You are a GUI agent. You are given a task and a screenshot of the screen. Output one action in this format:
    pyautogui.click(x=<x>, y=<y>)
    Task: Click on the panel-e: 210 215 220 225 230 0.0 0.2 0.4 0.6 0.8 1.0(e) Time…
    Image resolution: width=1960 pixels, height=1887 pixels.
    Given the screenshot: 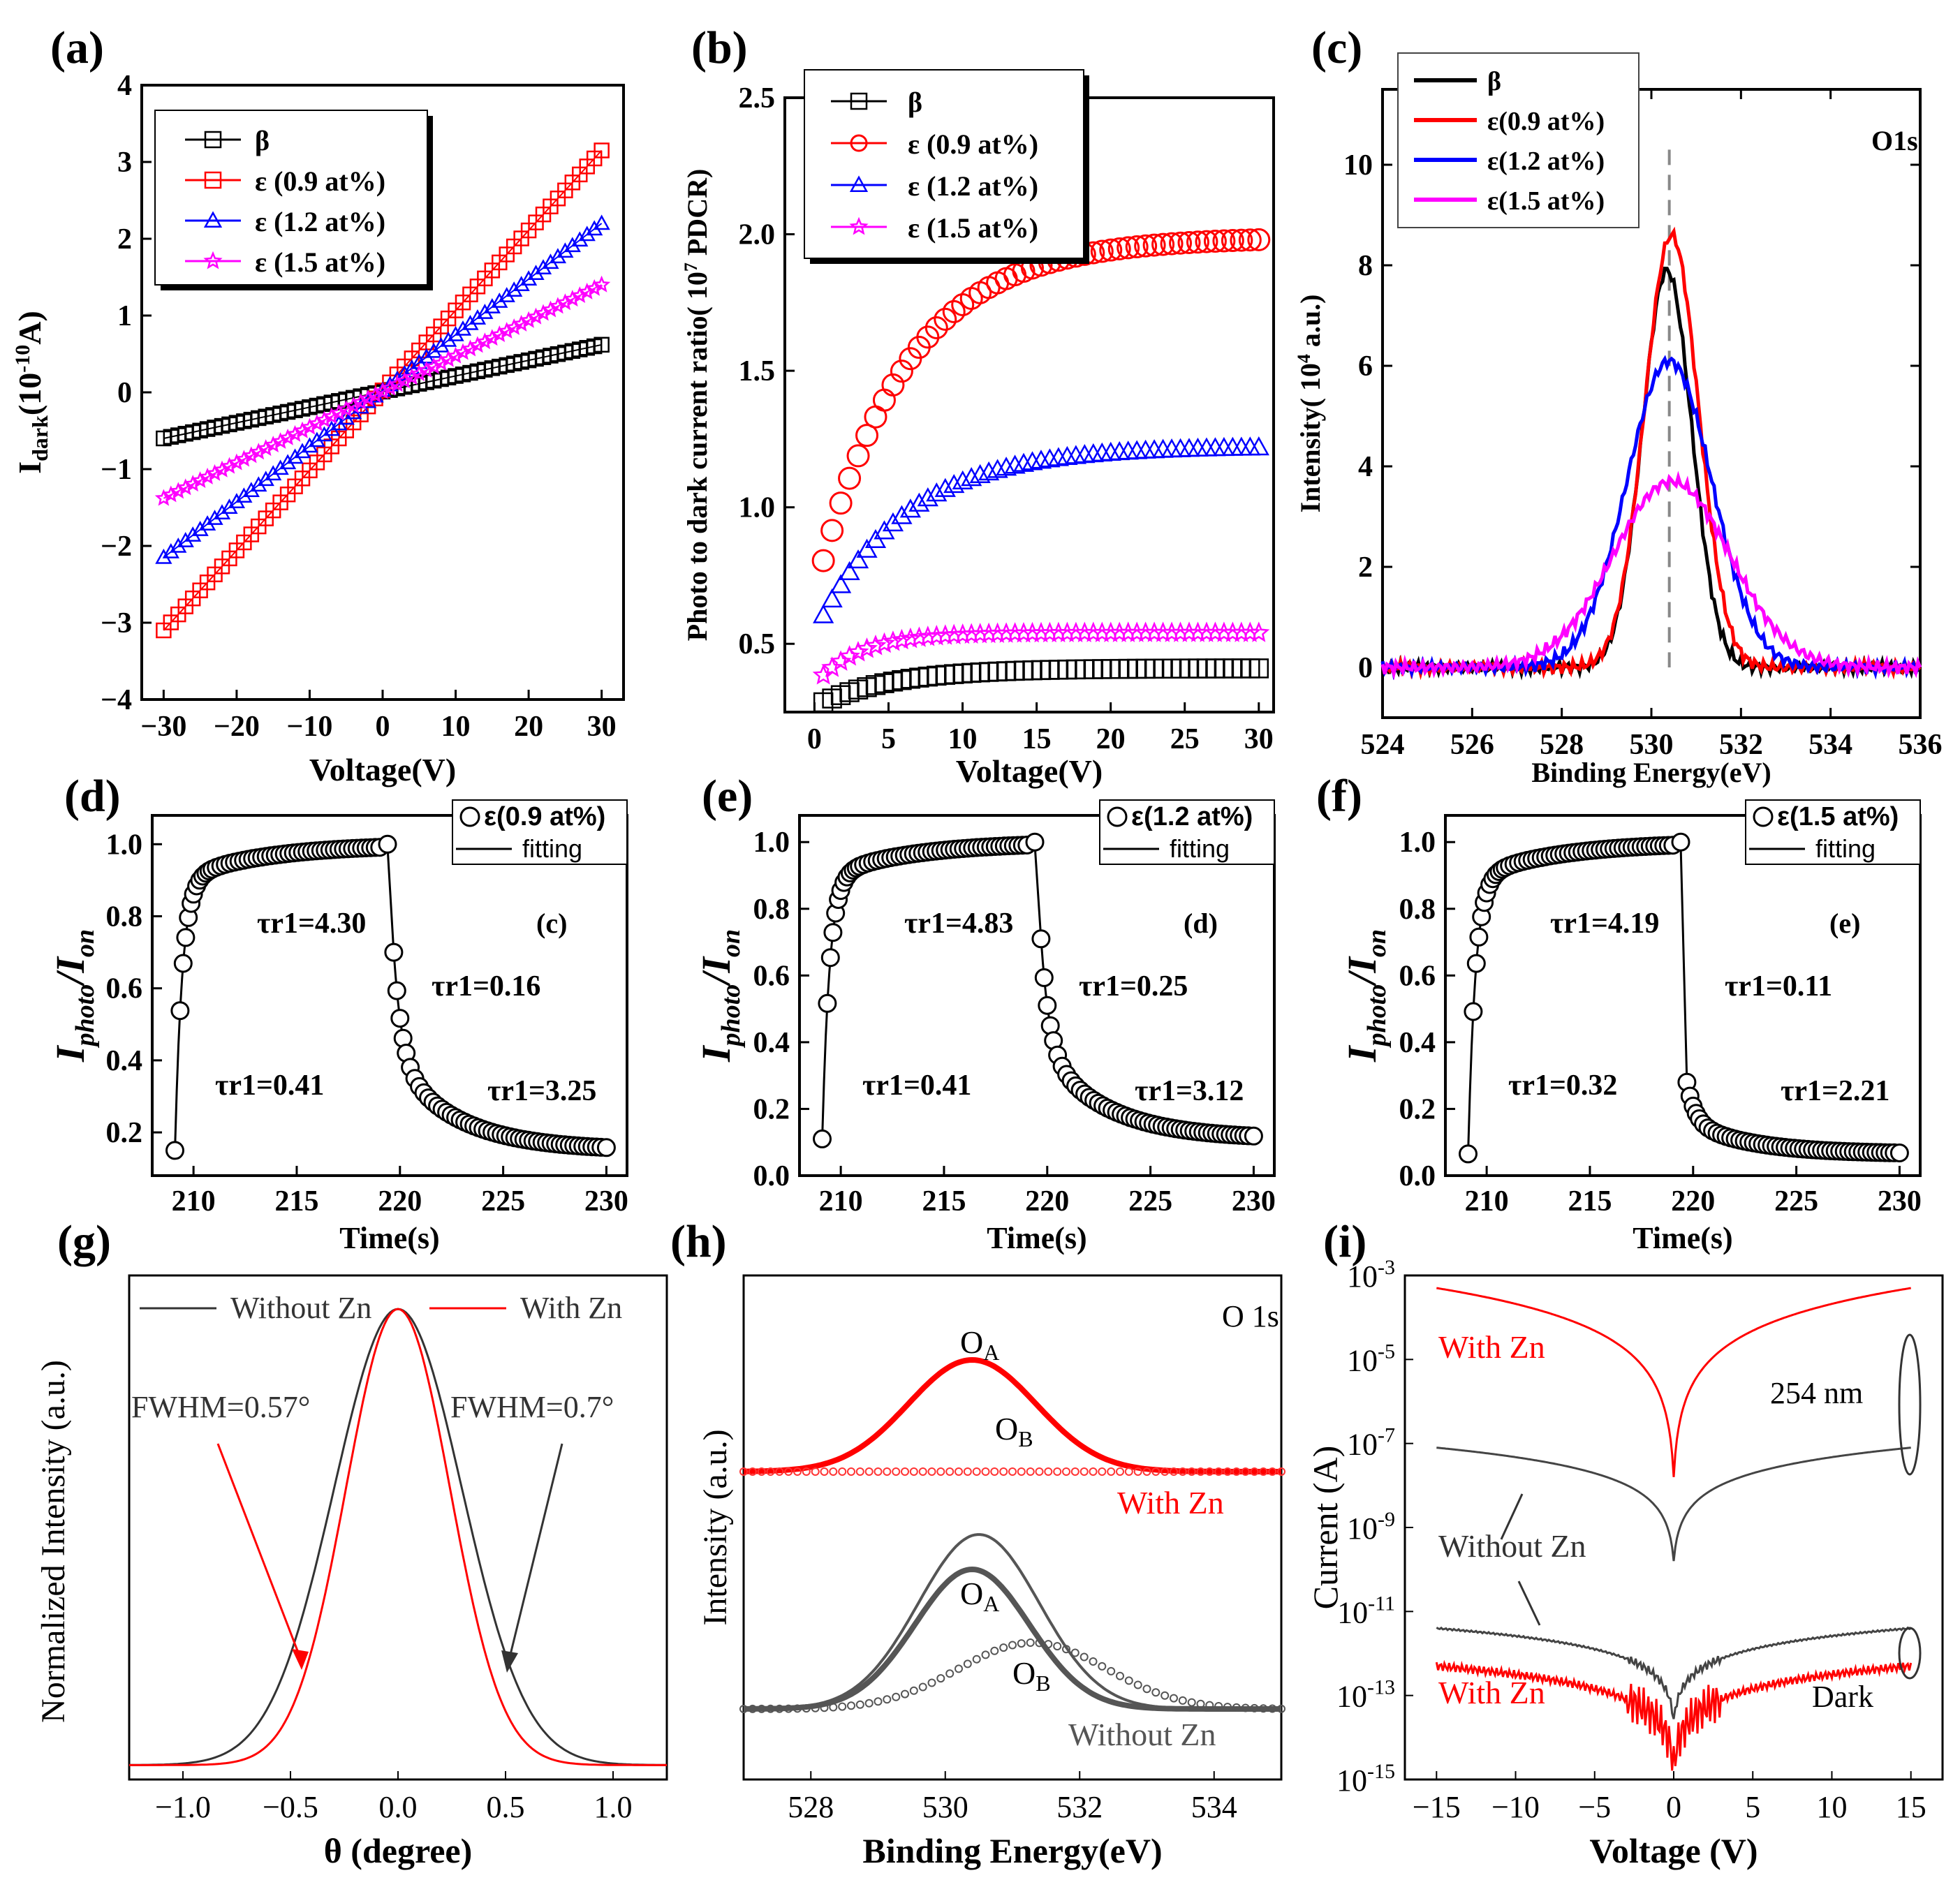 What is the action you would take?
    pyautogui.click(x=985, y=1013)
    